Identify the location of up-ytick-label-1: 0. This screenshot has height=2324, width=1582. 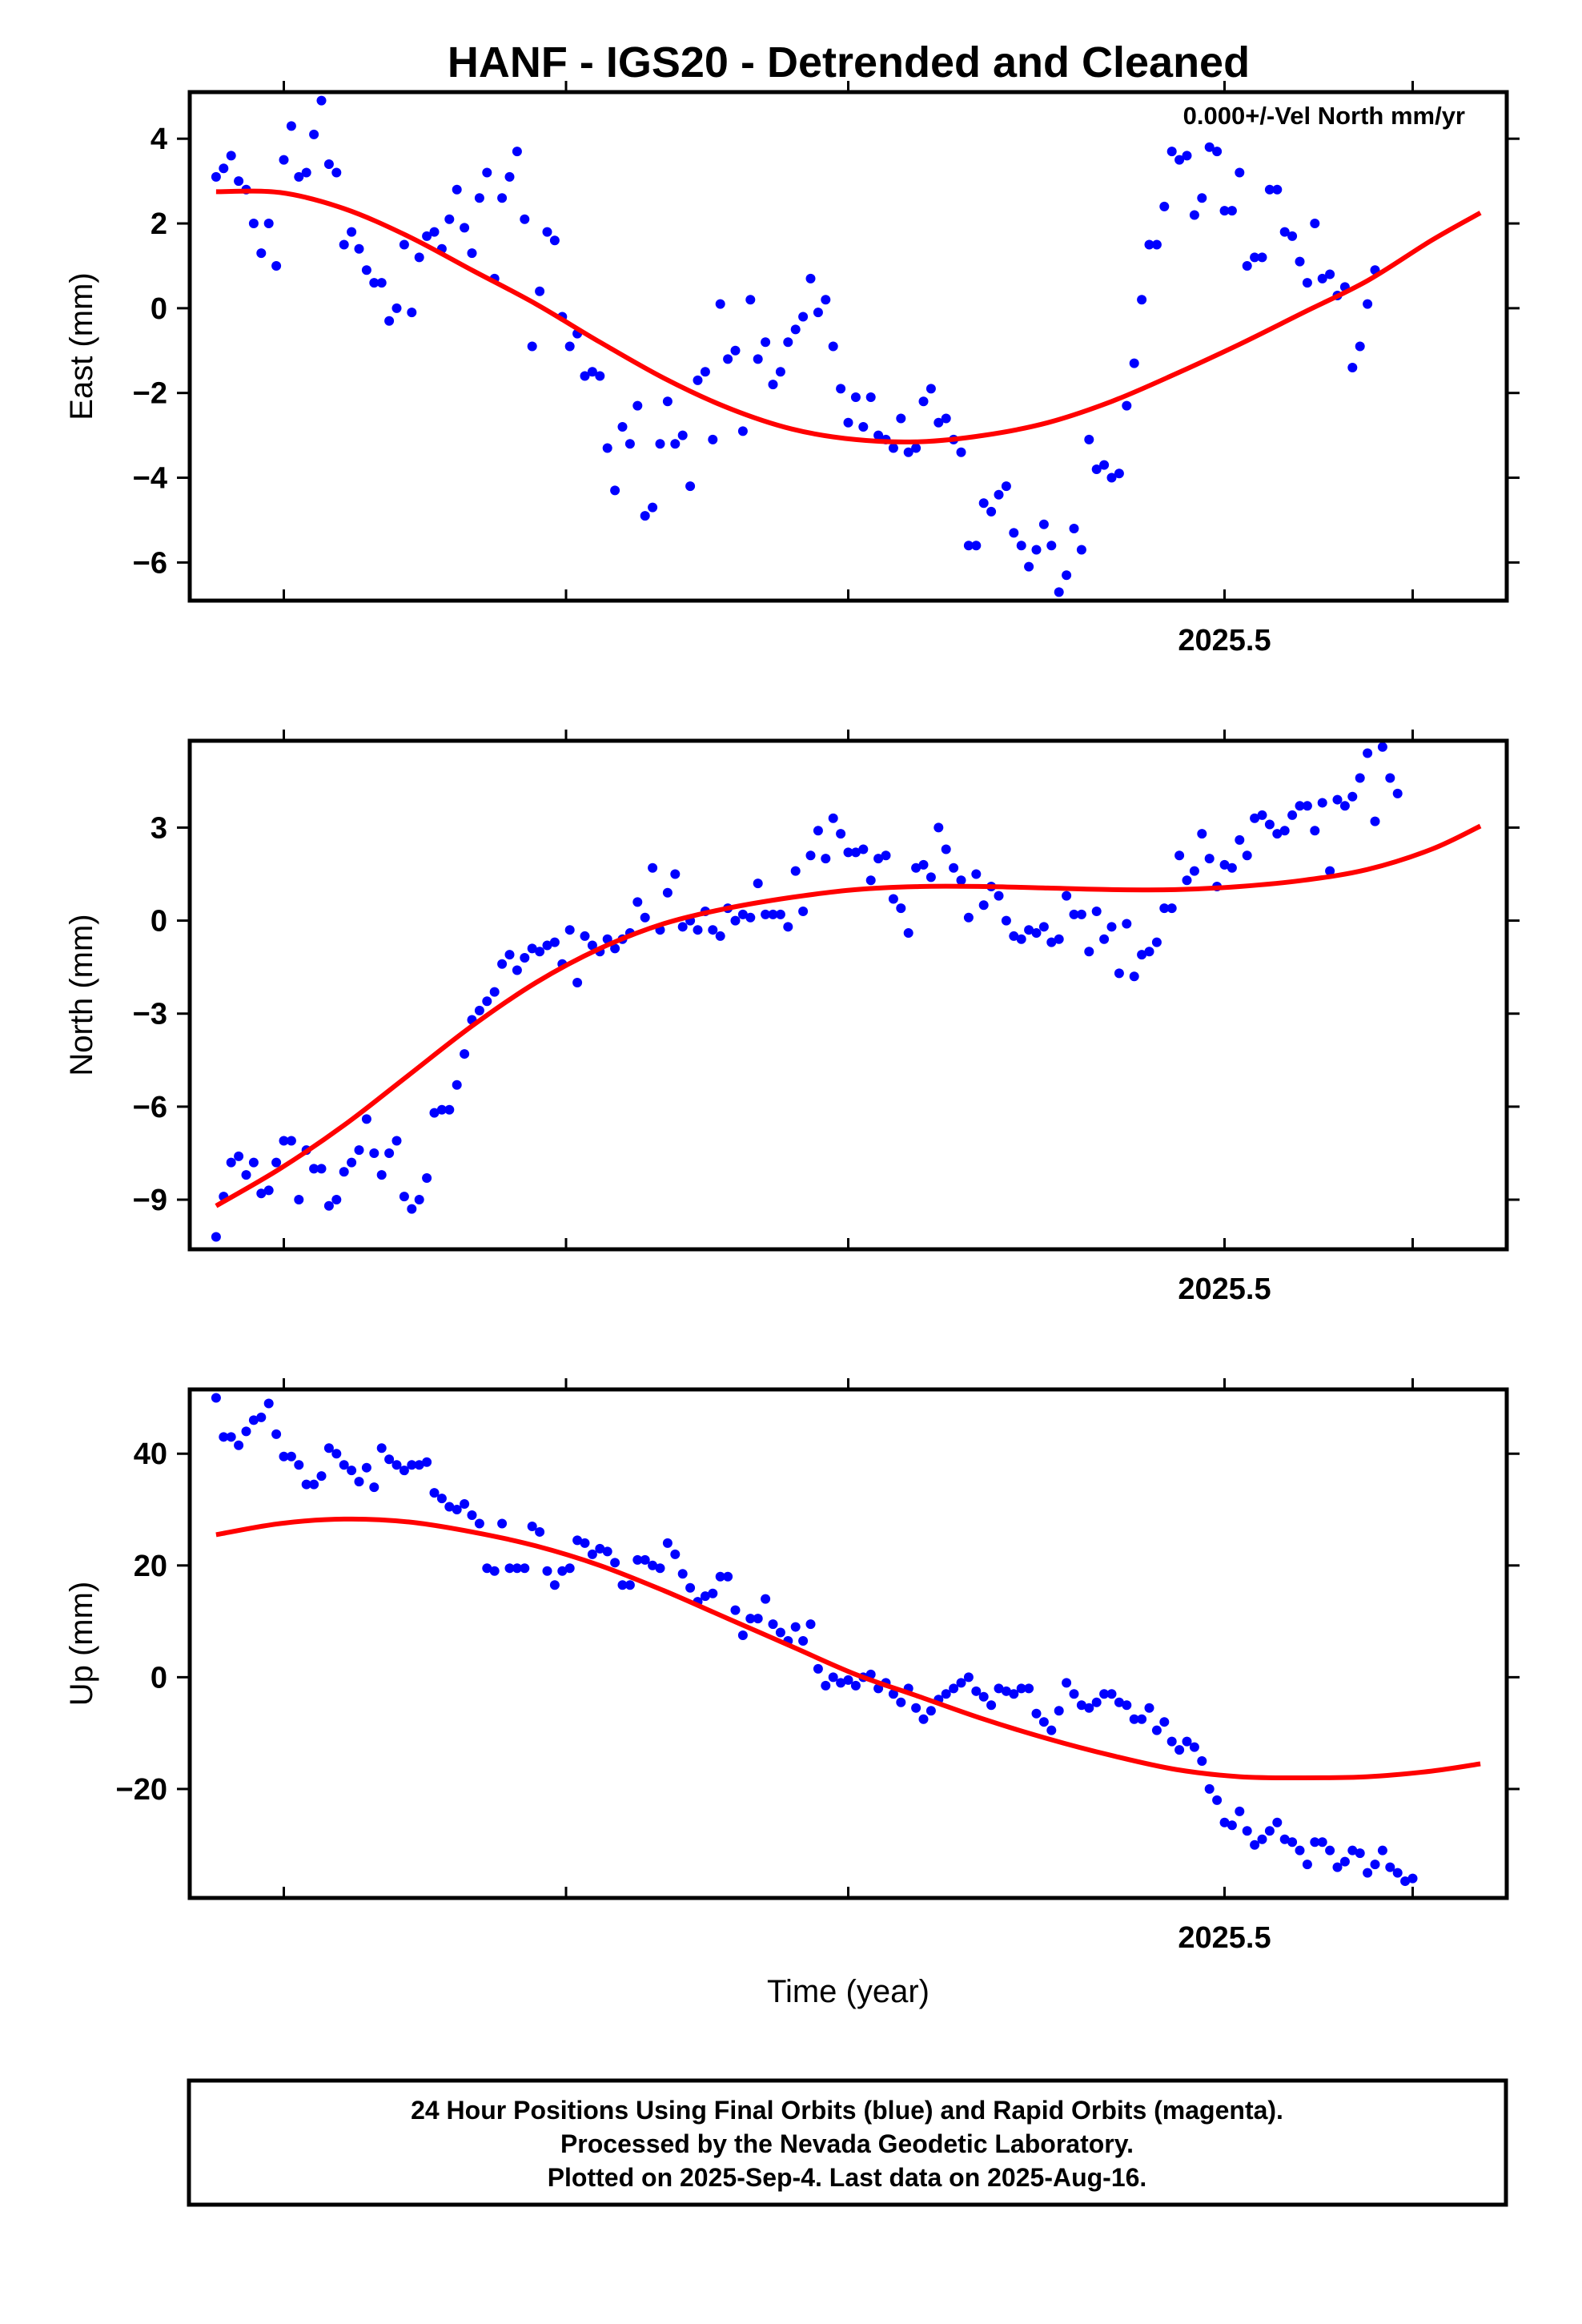
(159, 1678).